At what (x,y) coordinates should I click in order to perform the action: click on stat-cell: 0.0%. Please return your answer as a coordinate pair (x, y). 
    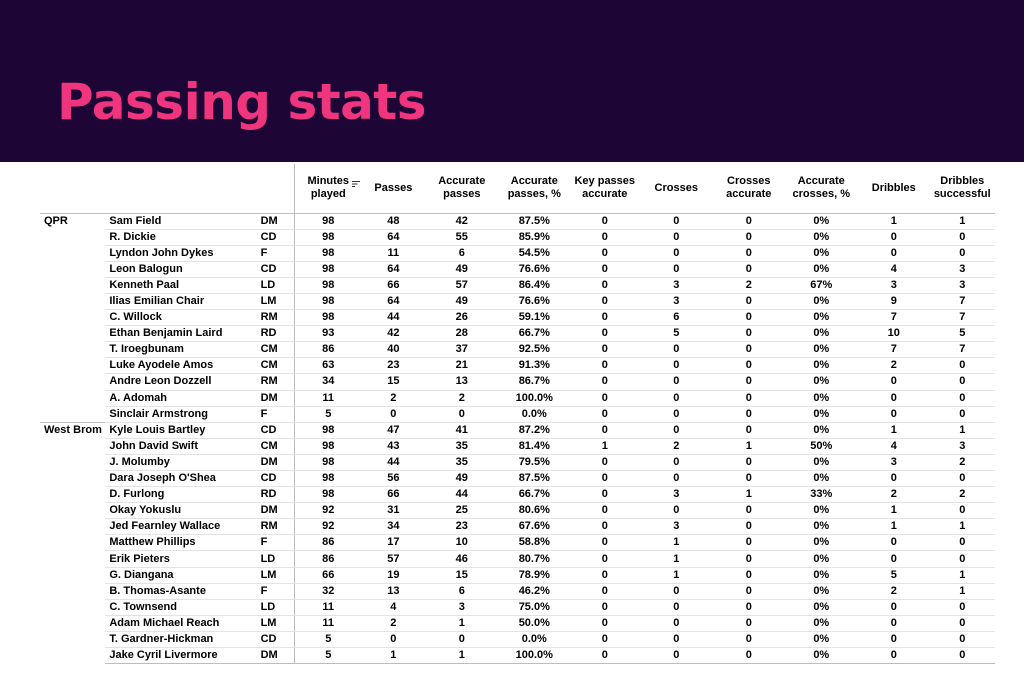
    Looking at the image, I should click on (534, 640).